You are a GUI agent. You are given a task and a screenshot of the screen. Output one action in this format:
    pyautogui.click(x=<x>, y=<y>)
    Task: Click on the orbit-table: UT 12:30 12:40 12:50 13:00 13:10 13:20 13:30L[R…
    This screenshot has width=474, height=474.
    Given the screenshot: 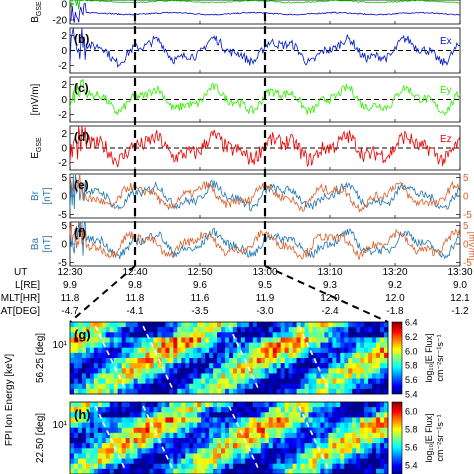 What is the action you would take?
    pyautogui.click(x=236, y=292)
    